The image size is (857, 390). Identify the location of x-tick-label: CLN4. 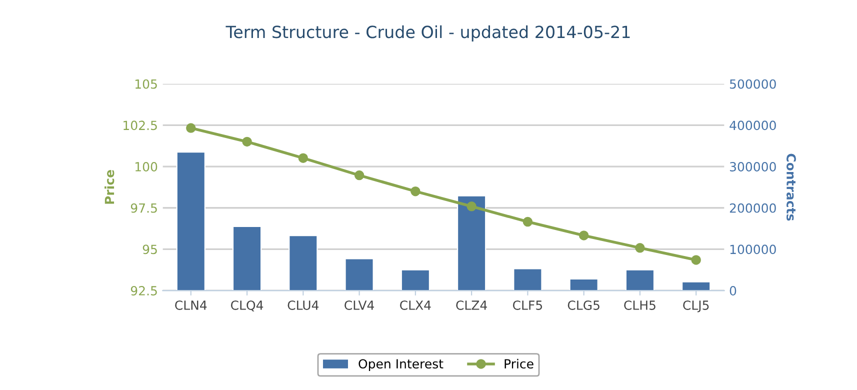
(191, 305).